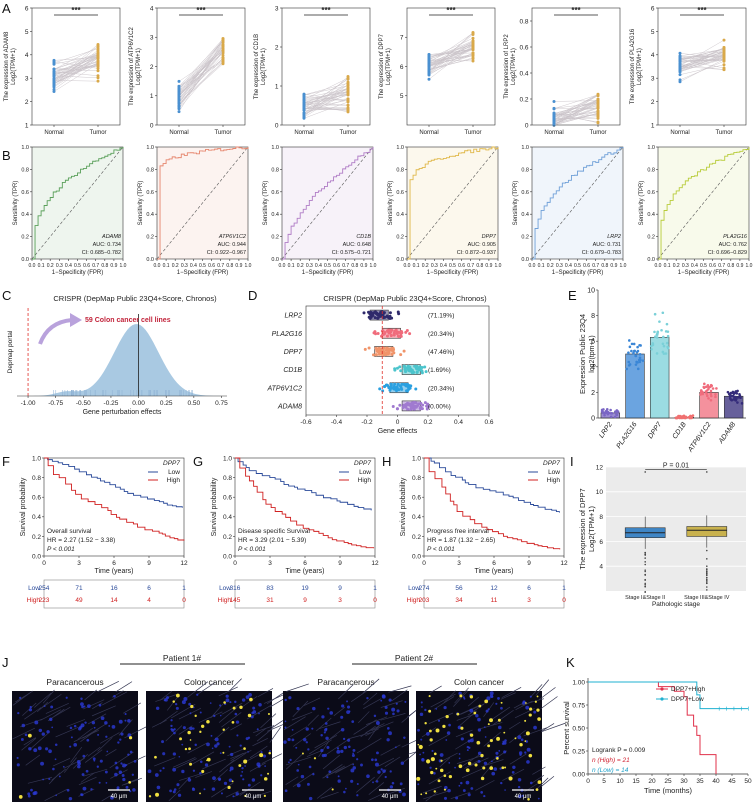  What do you see at coordinates (570, 662) in the screenshot?
I see `panel-label: K` at bounding box center [570, 662].